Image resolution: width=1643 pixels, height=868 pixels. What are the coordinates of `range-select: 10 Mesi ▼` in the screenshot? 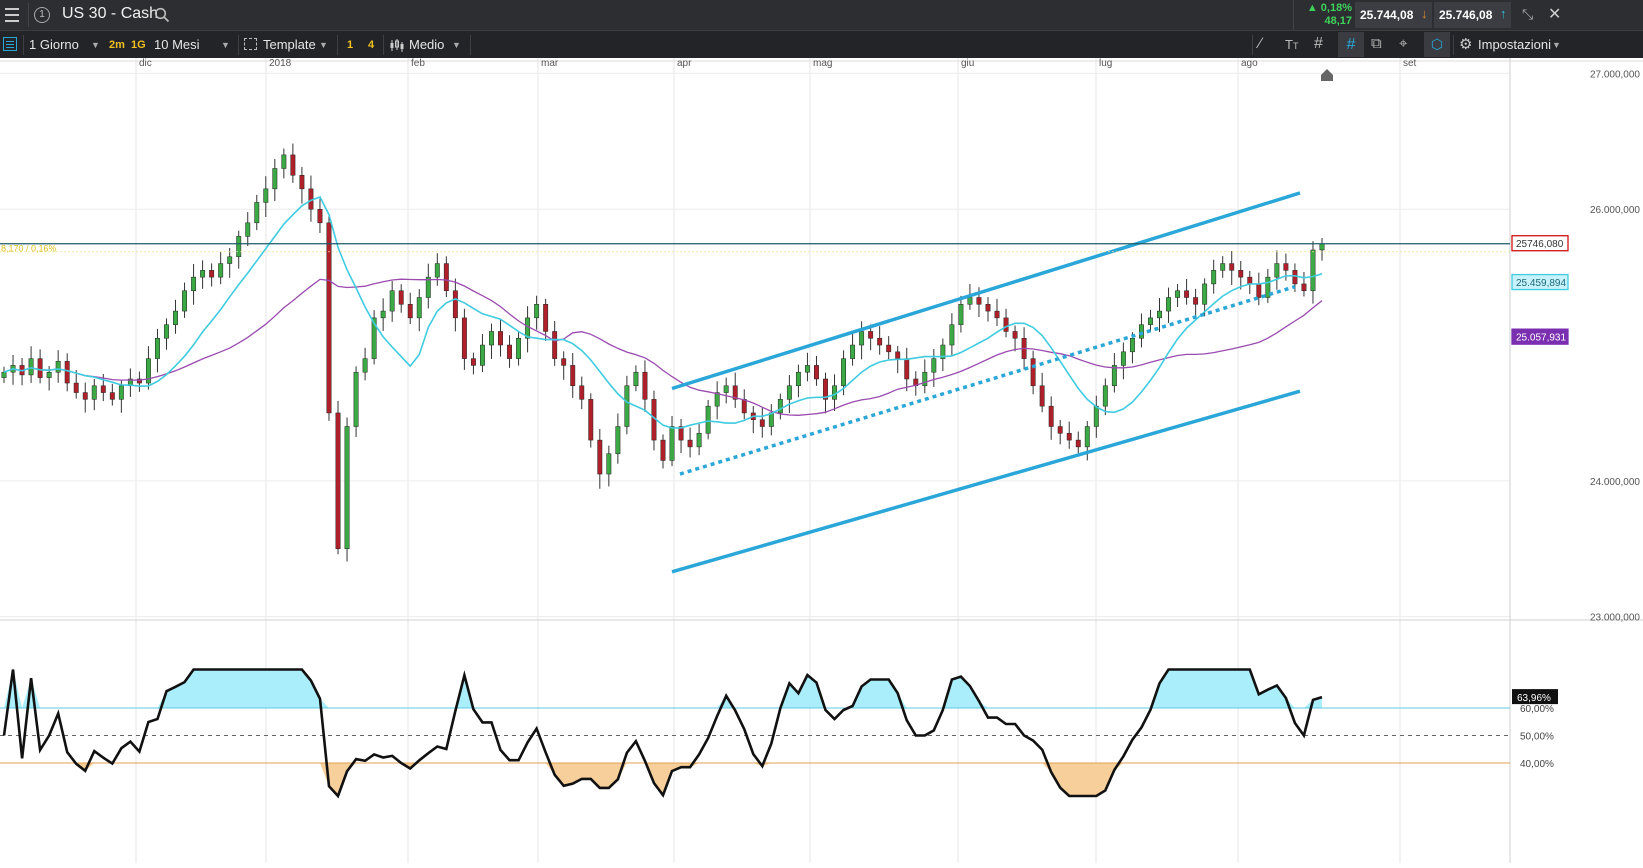 It's located at (193, 45).